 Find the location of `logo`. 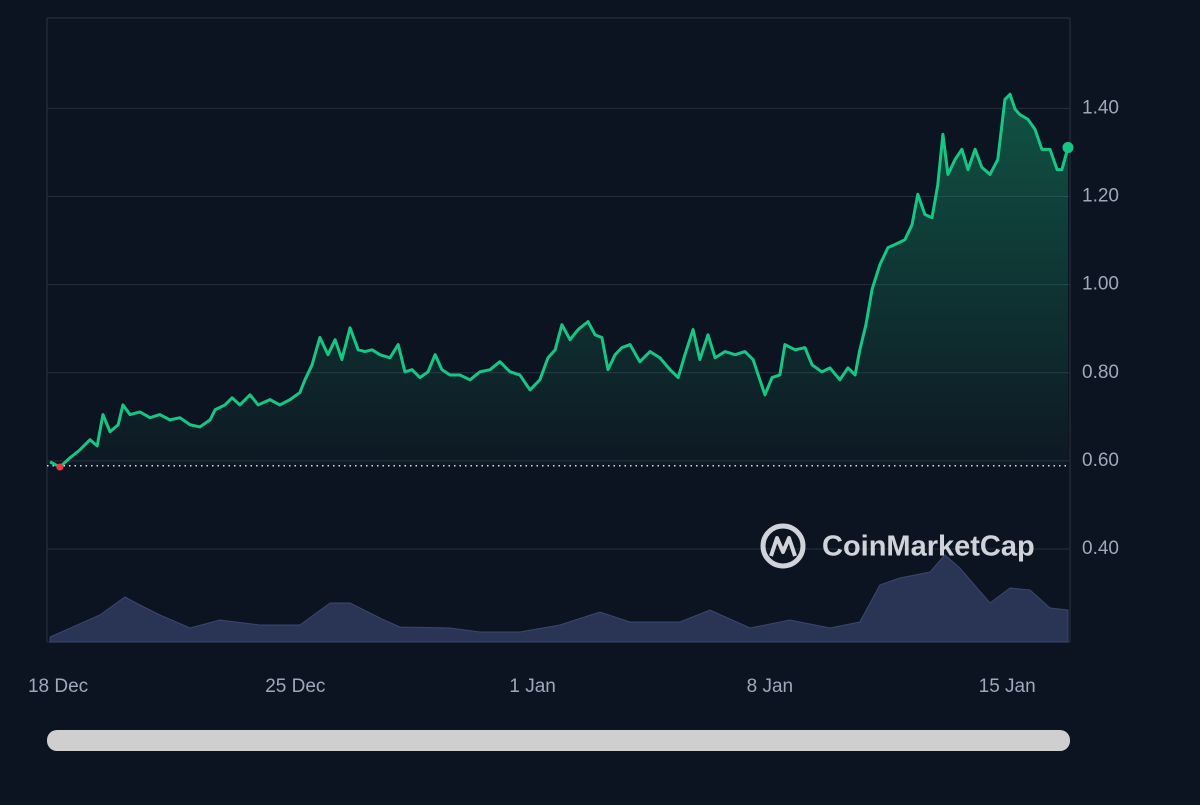

logo is located at coordinates (783, 546).